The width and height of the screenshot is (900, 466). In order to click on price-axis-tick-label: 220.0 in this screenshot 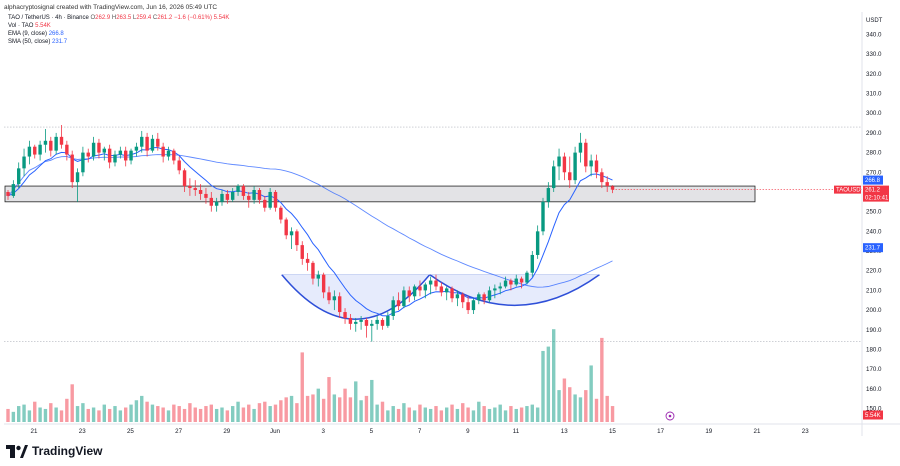, I will do `click(874, 271)`.